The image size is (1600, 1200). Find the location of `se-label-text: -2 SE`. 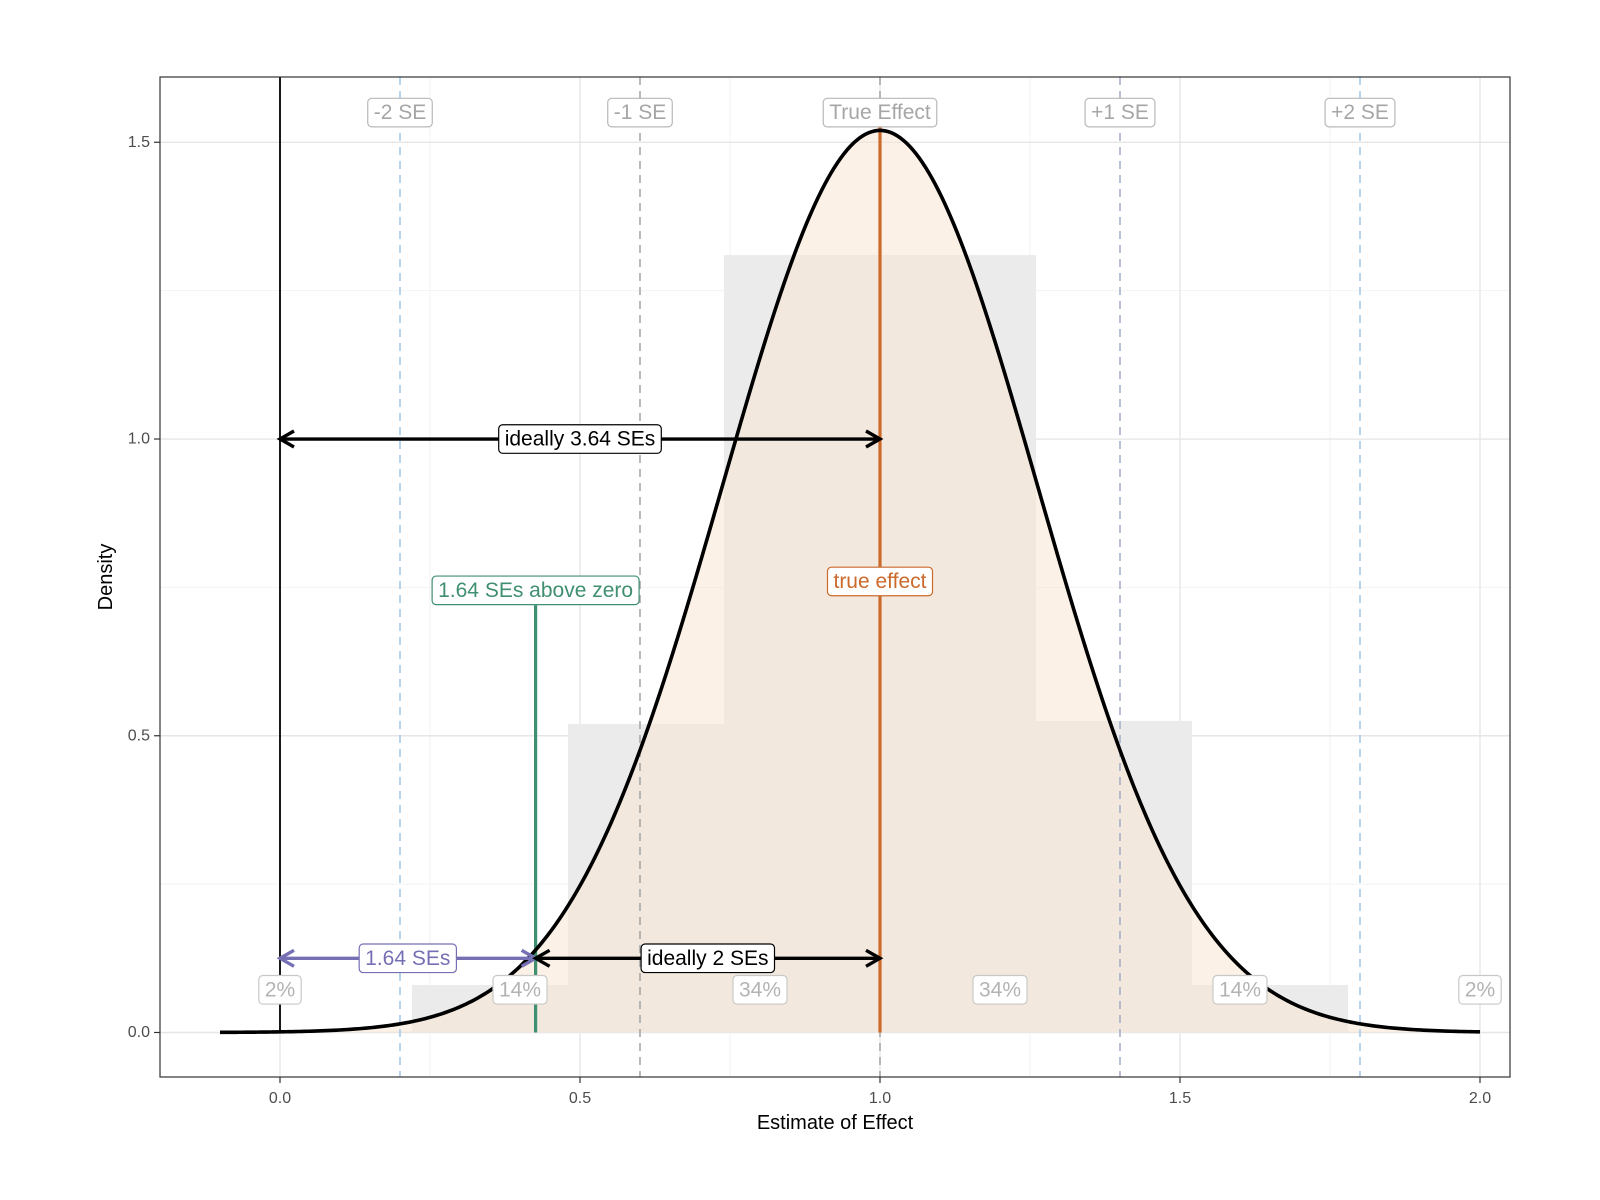

se-label-text: -2 SE is located at coordinates (400, 112).